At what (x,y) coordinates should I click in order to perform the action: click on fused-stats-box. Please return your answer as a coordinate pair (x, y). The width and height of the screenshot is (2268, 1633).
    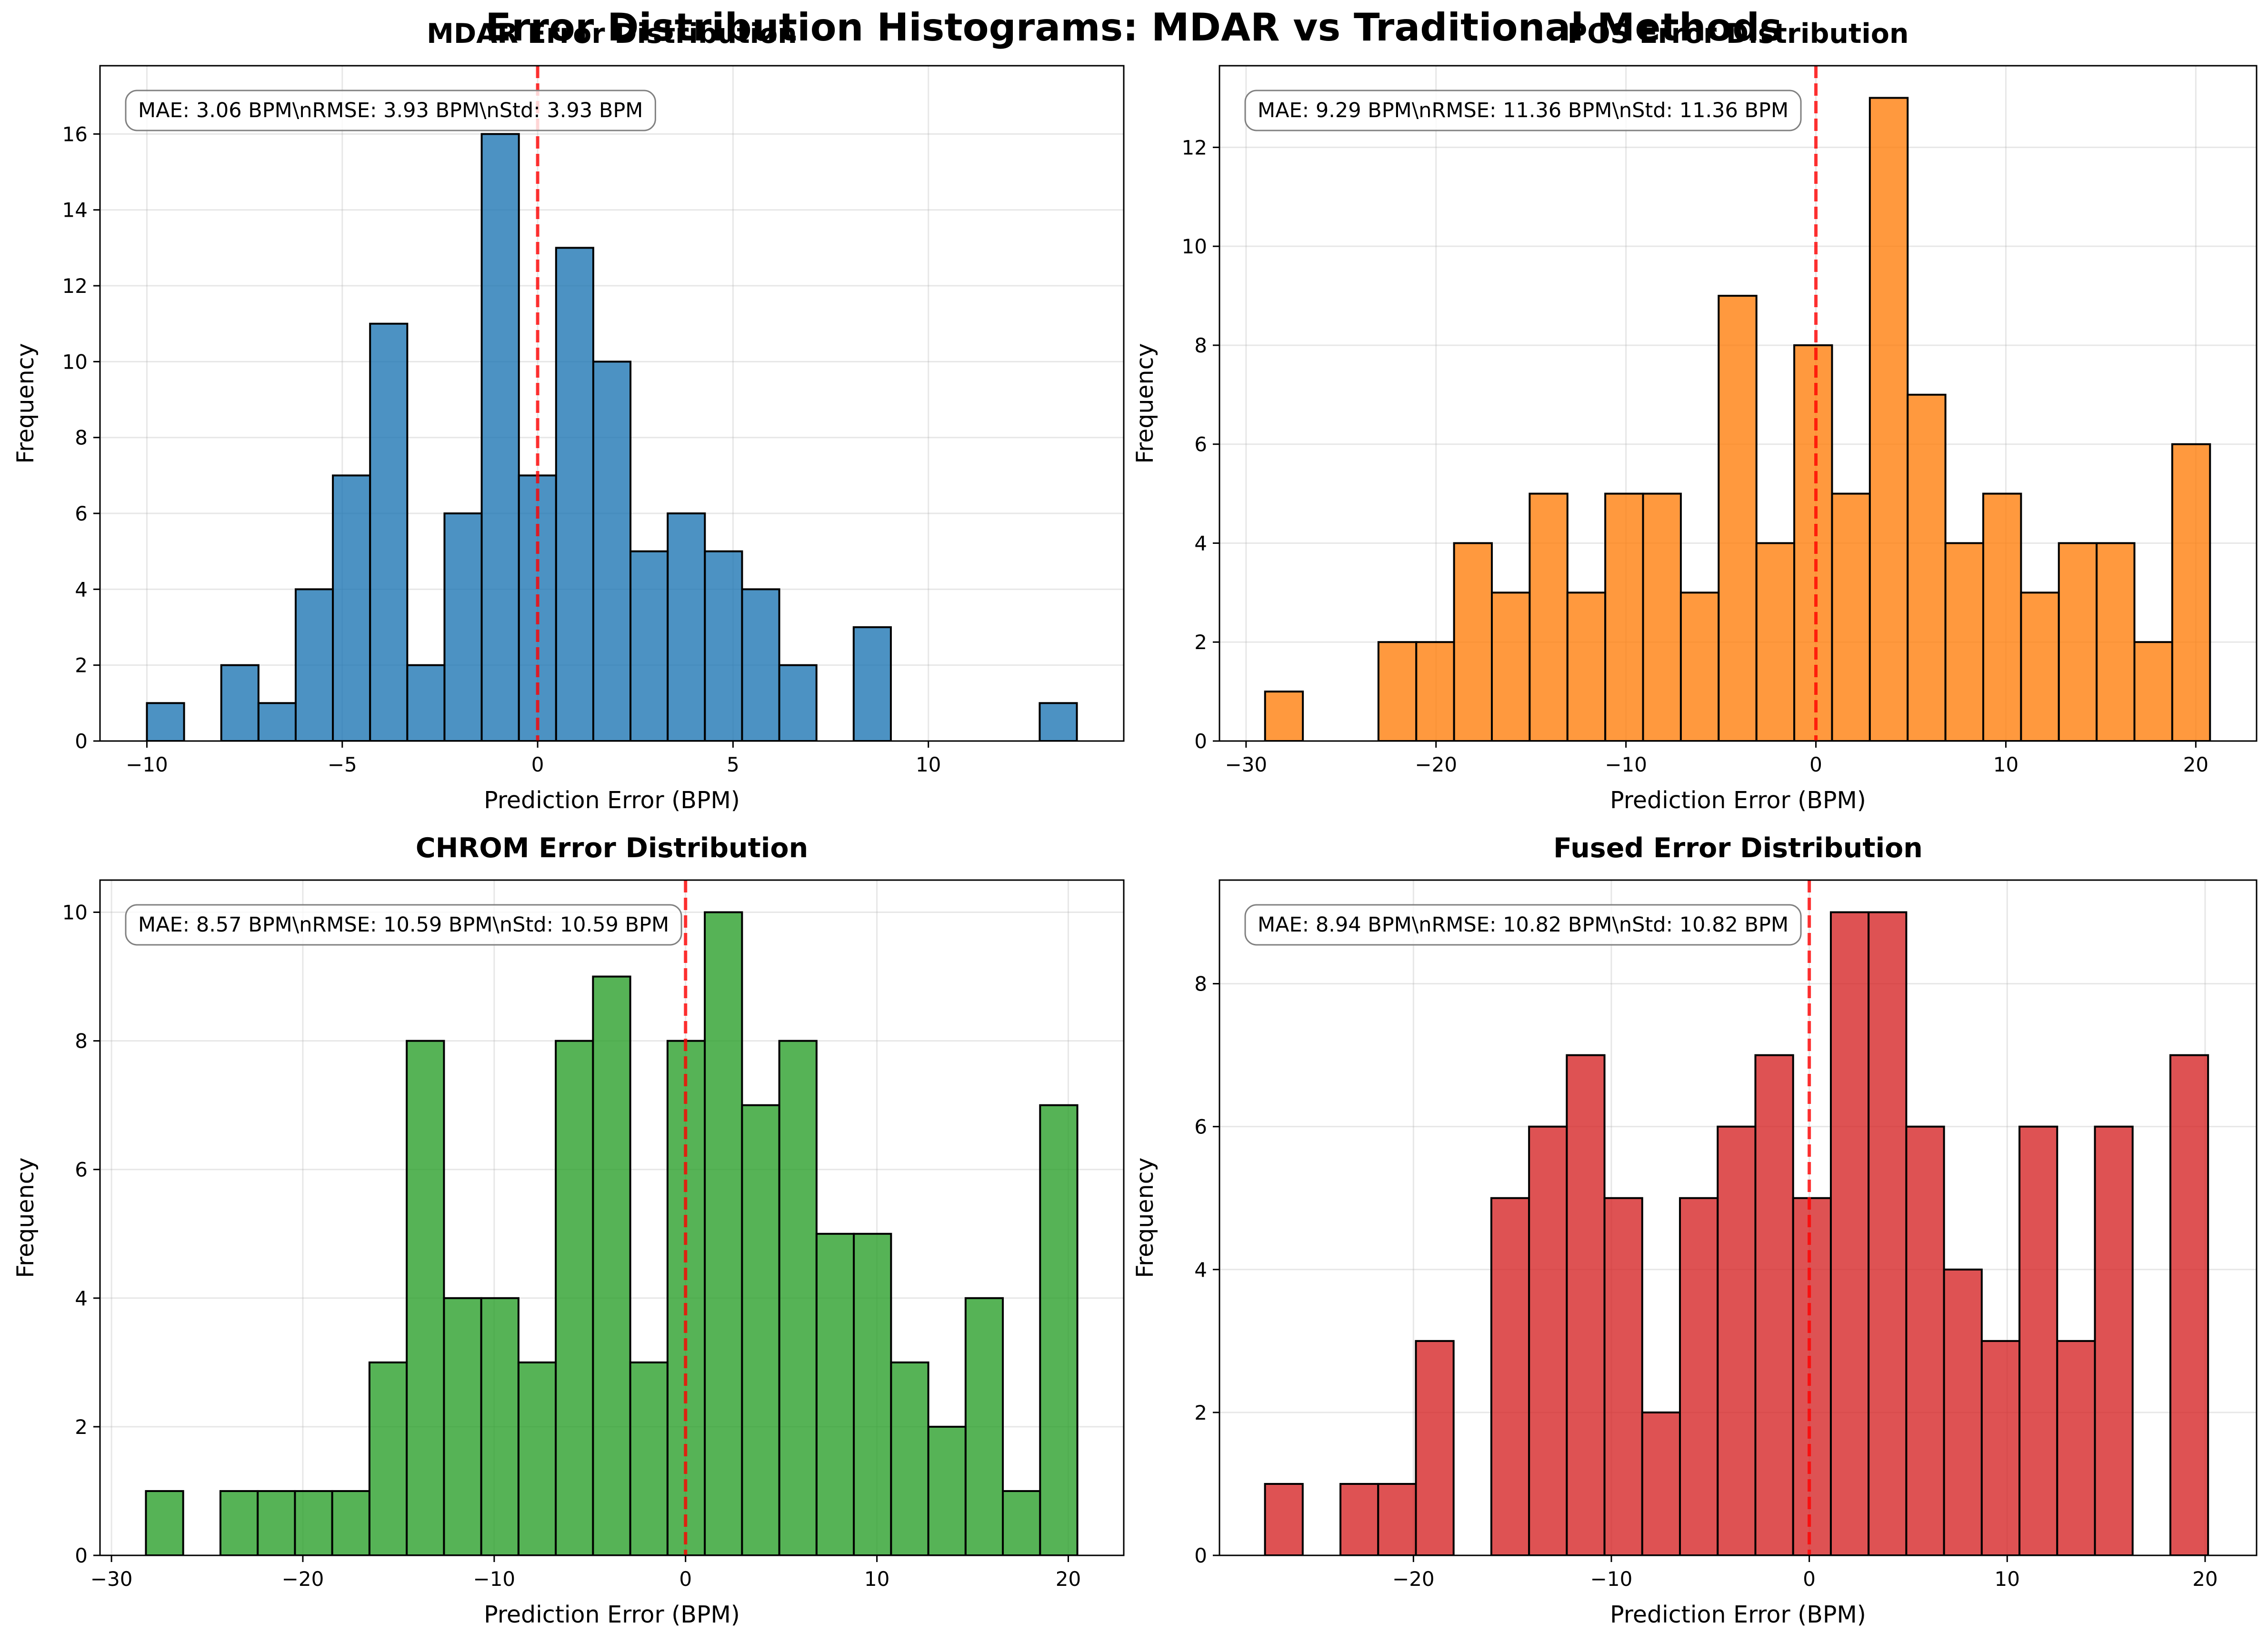
    Looking at the image, I should click on (1523, 925).